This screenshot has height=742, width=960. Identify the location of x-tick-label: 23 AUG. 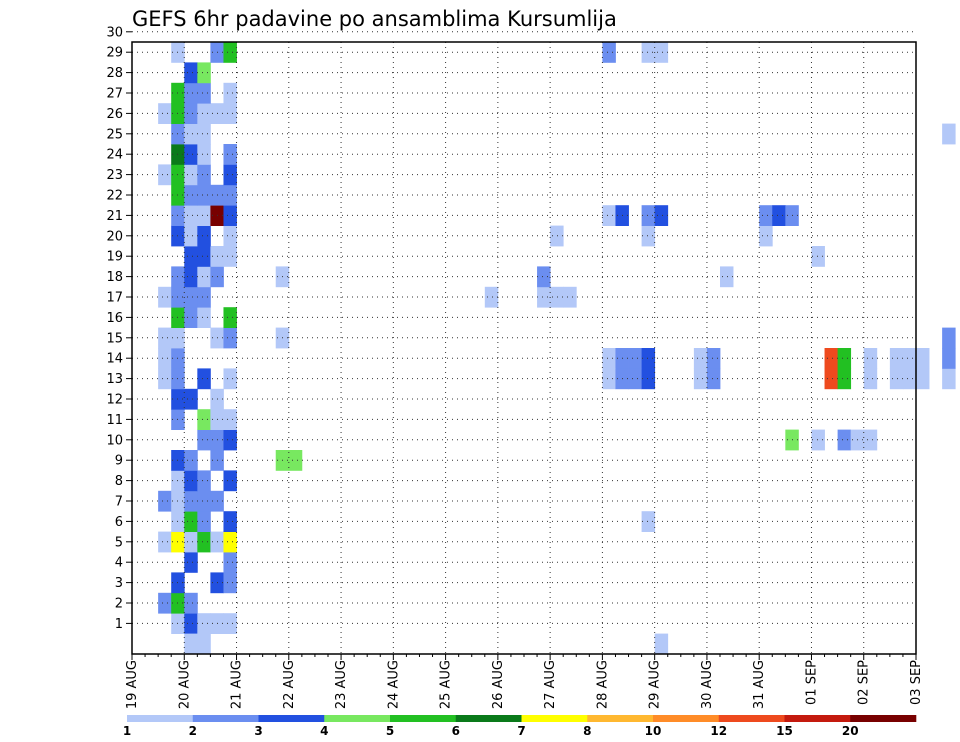
(341, 684).